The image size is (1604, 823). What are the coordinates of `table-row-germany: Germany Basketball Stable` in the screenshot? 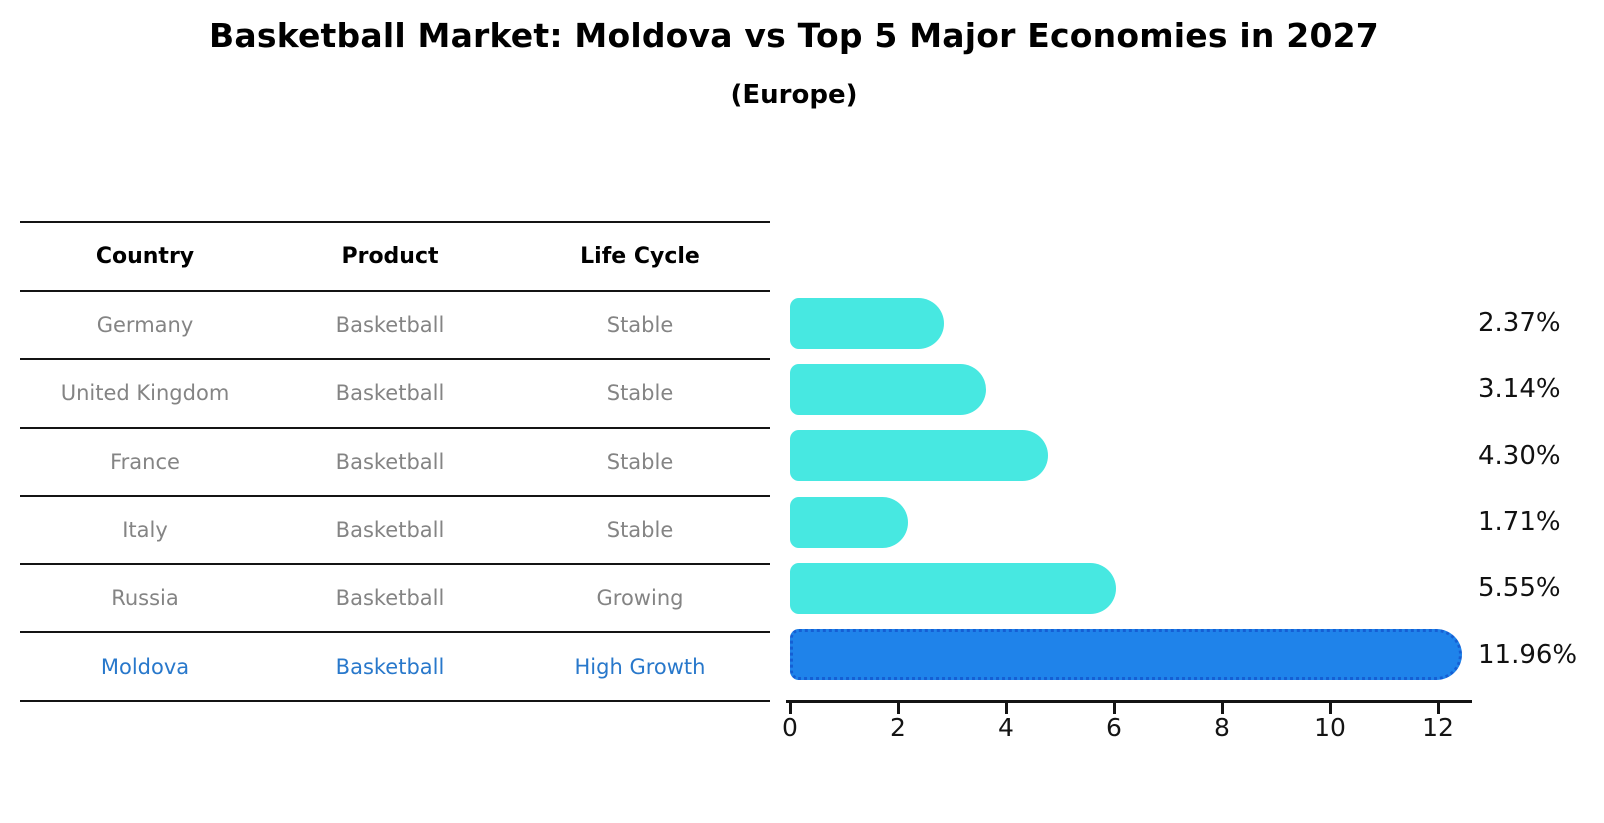 It's located at (395, 326).